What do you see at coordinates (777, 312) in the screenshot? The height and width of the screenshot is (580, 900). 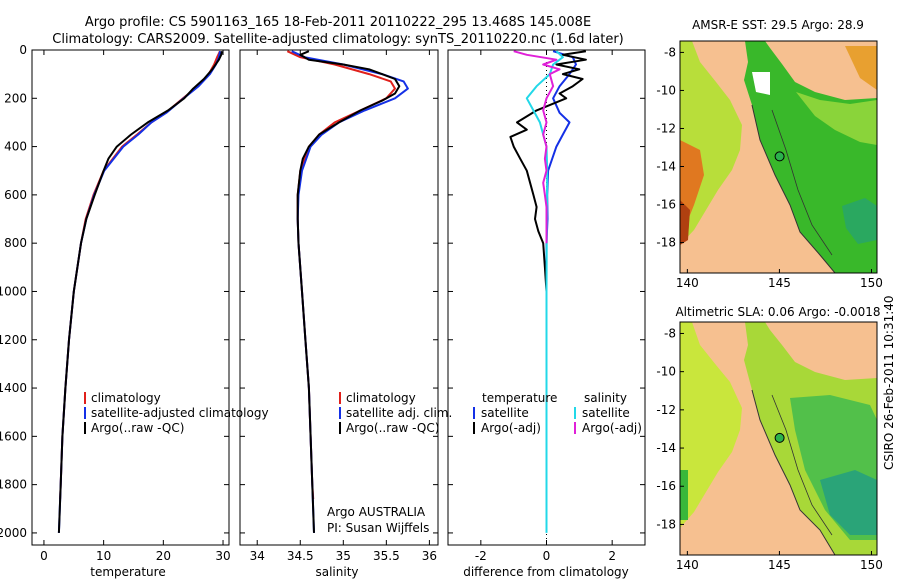 I see `sla-map-title: Altimetric SLA: 0.06 Argo: -0.0018` at bounding box center [777, 312].